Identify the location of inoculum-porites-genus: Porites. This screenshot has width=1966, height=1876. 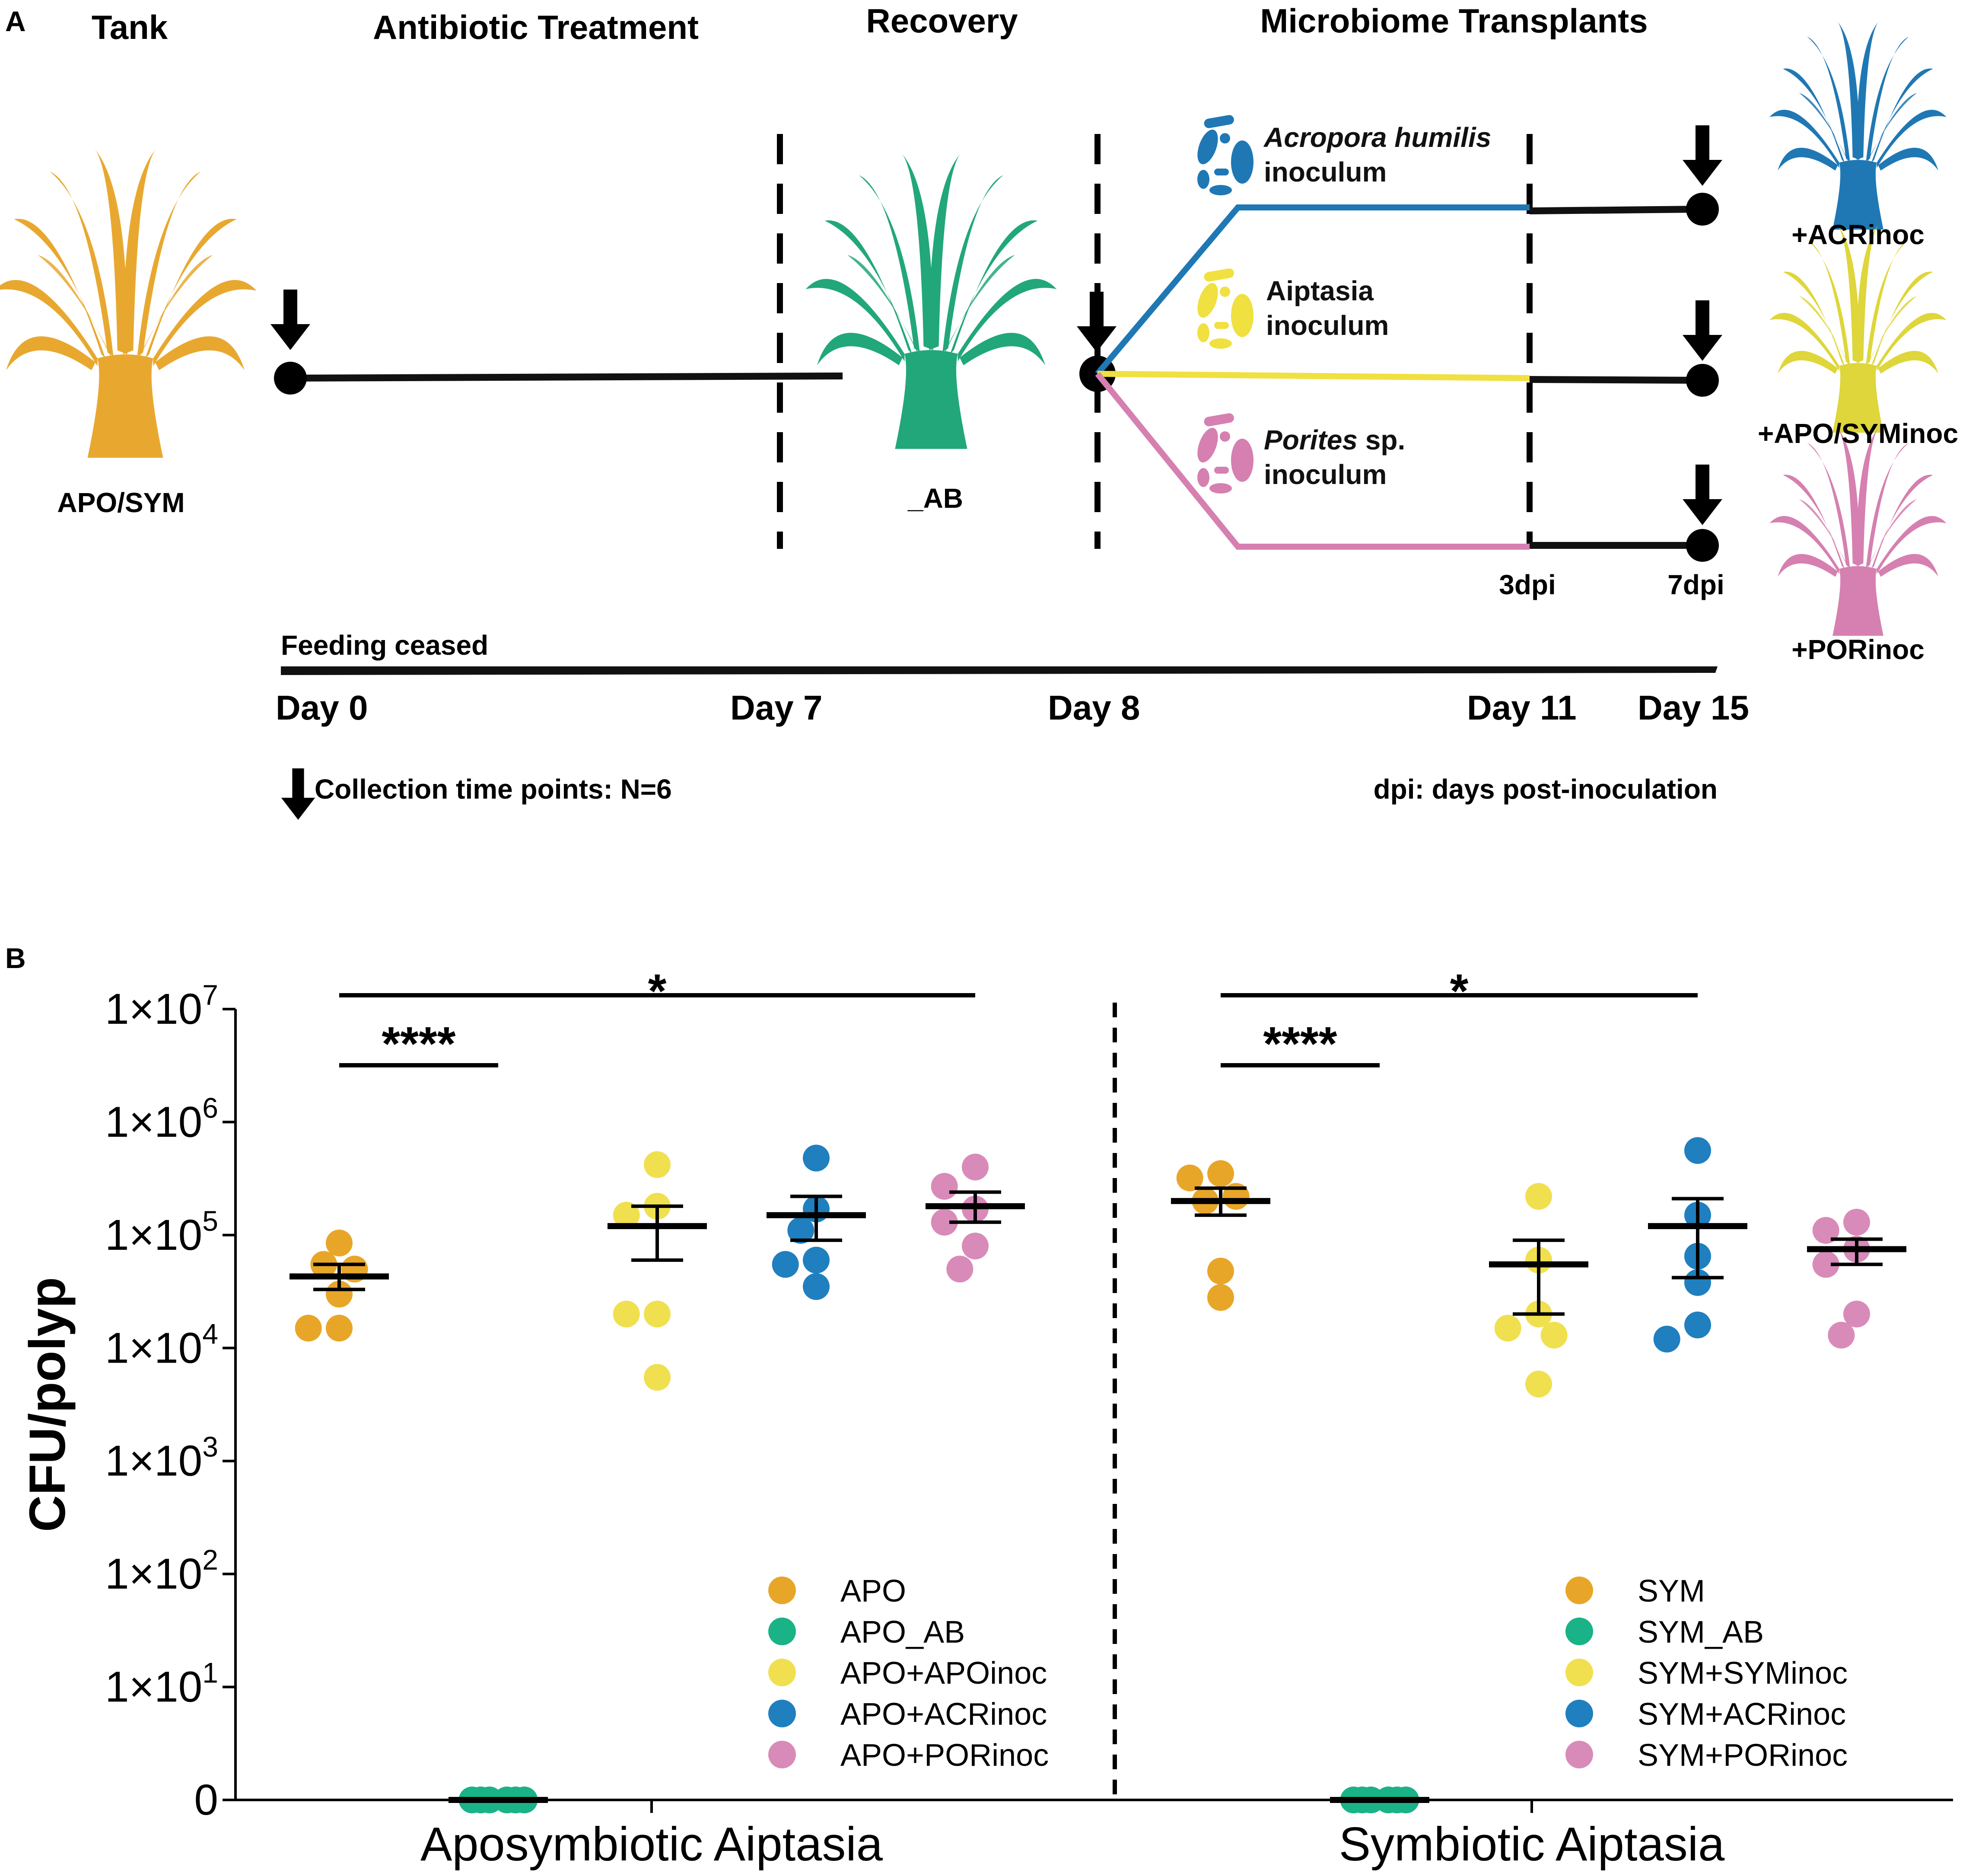
(1311, 439).